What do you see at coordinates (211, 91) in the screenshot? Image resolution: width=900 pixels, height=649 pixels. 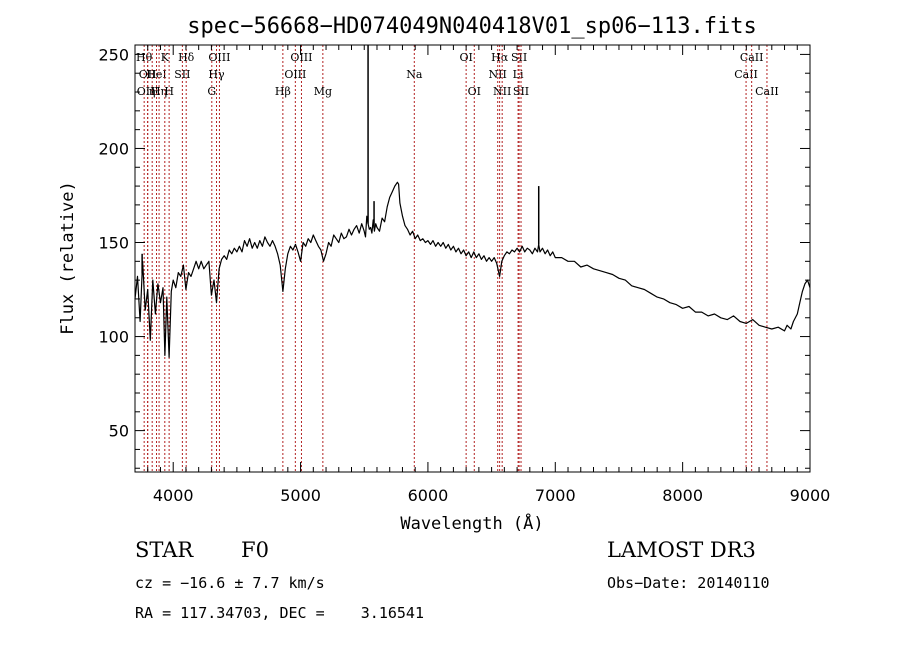 I see `line-marker-label-10: G` at bounding box center [211, 91].